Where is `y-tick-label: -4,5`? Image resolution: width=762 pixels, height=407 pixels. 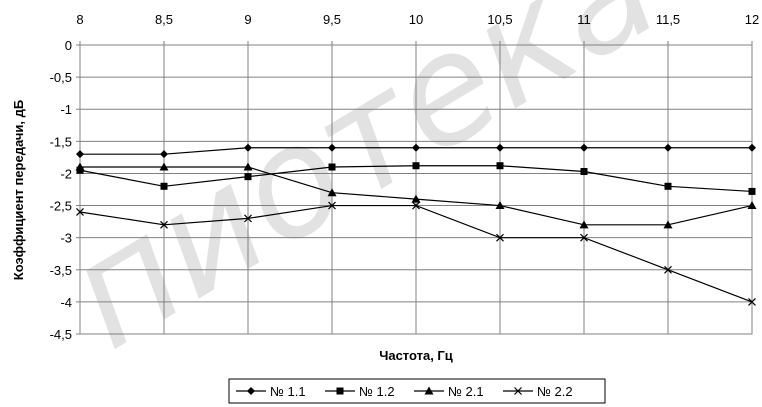
y-tick-label: -4,5 is located at coordinates (61, 334).